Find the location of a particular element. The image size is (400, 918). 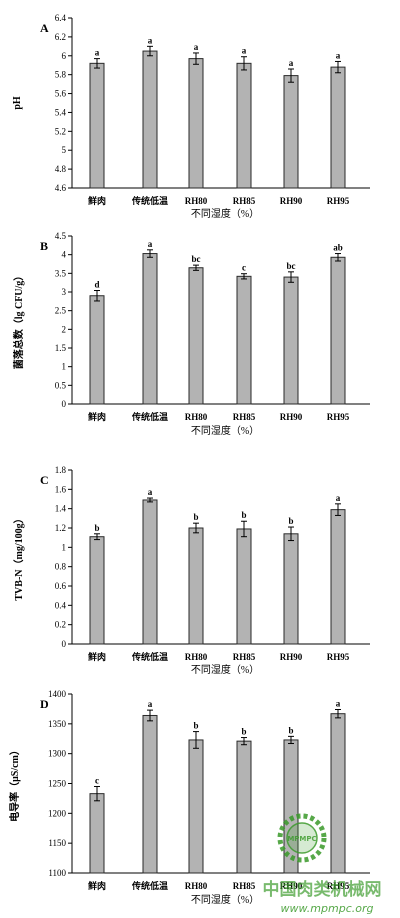

significance-letter: d is located at coordinates (96, 285).